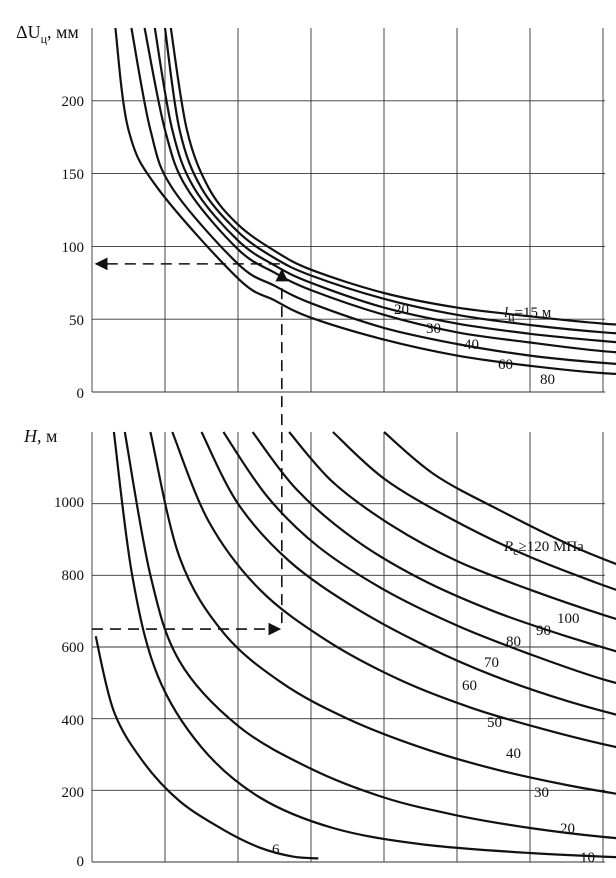  I want to click on bottom-param-sub: с, so click(515, 551).